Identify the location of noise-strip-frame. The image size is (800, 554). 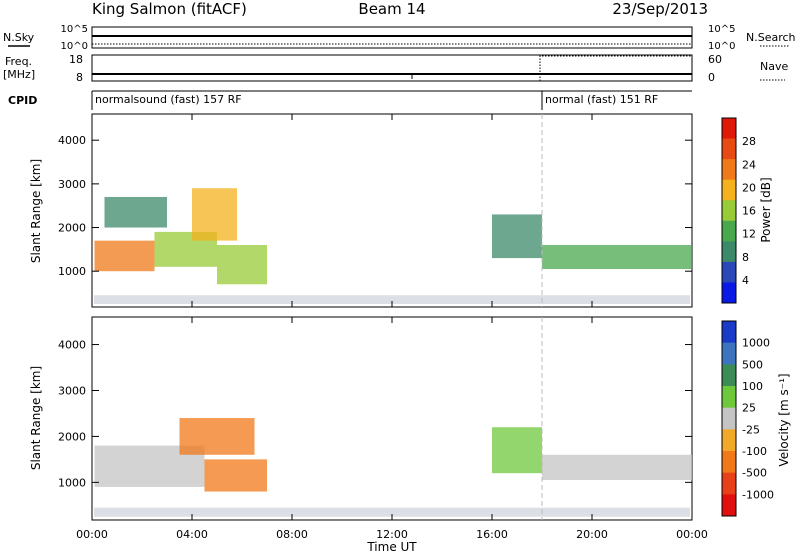
(392, 37).